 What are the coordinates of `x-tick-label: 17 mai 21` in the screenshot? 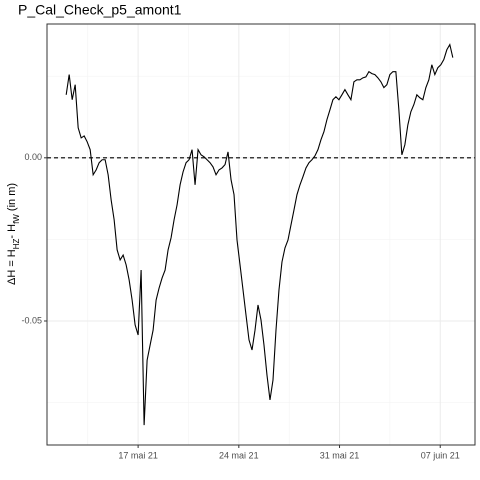 It's located at (138, 455).